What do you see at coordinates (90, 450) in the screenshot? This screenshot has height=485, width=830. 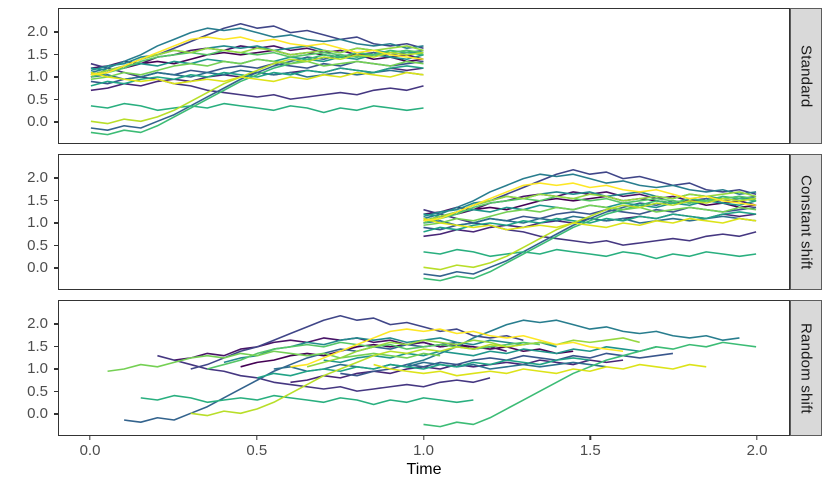 I see `x-tick-label: 0.0` at bounding box center [90, 450].